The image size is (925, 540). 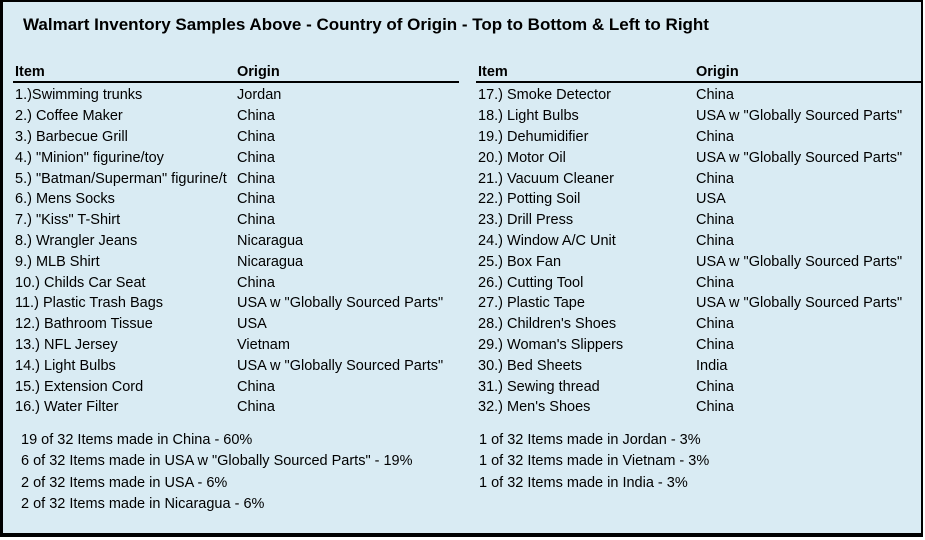 I want to click on table-row: 21.) Vacuum Cleaner China, so click(x=698, y=178).